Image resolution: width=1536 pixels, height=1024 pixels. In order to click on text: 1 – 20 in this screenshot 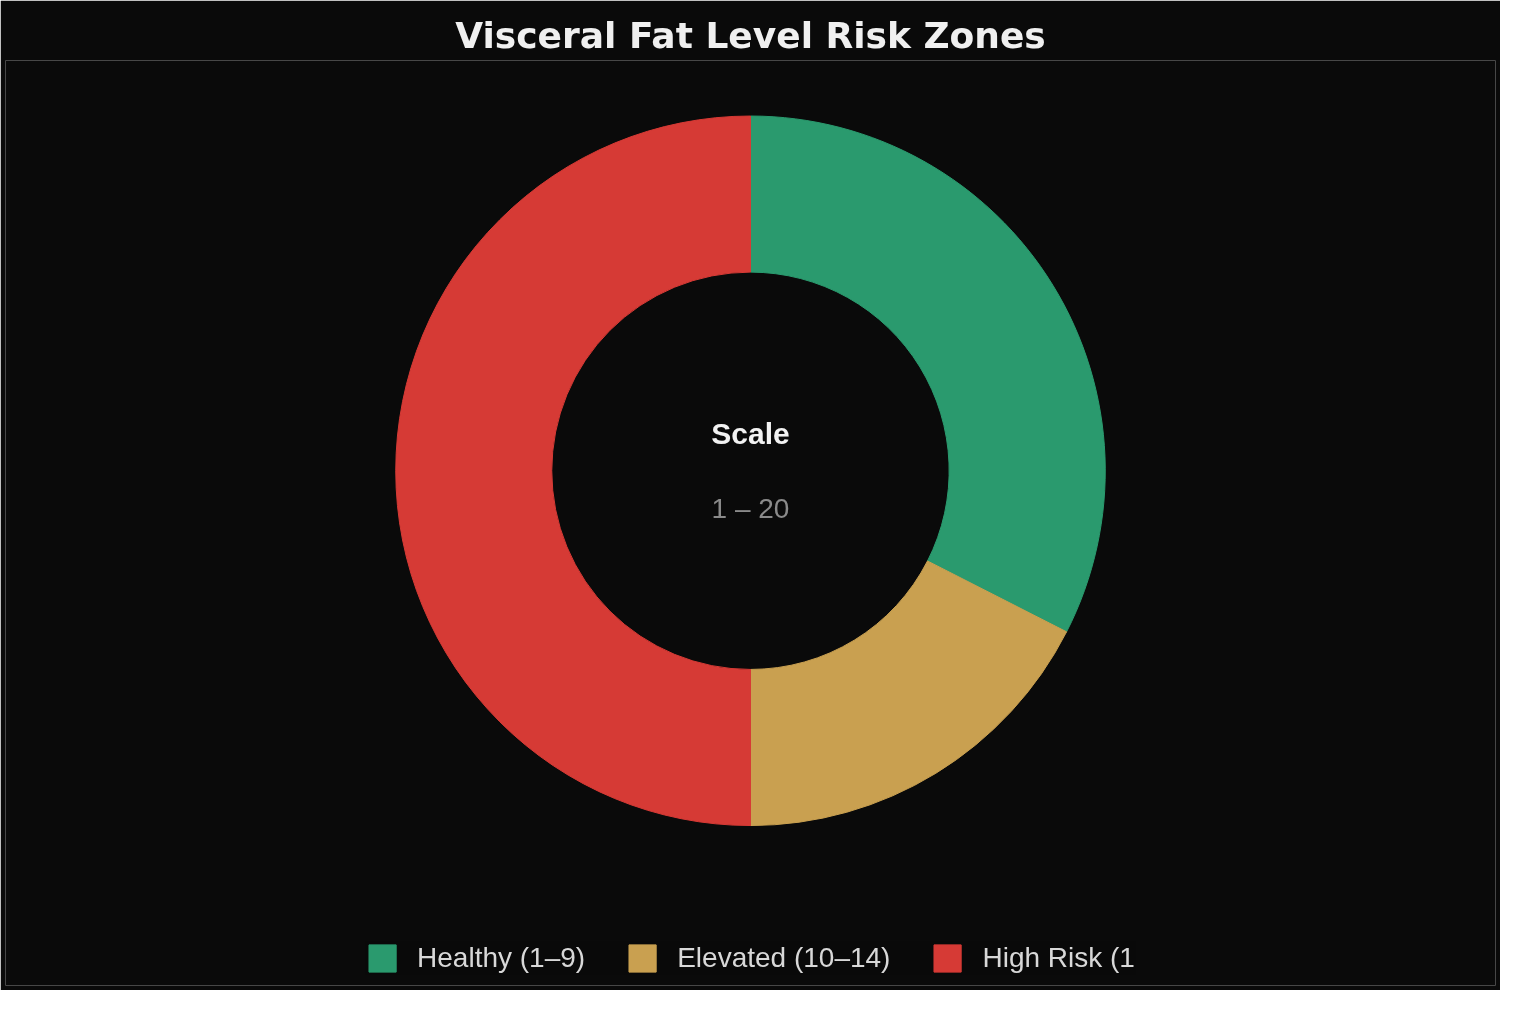, I will do `click(750, 508)`.